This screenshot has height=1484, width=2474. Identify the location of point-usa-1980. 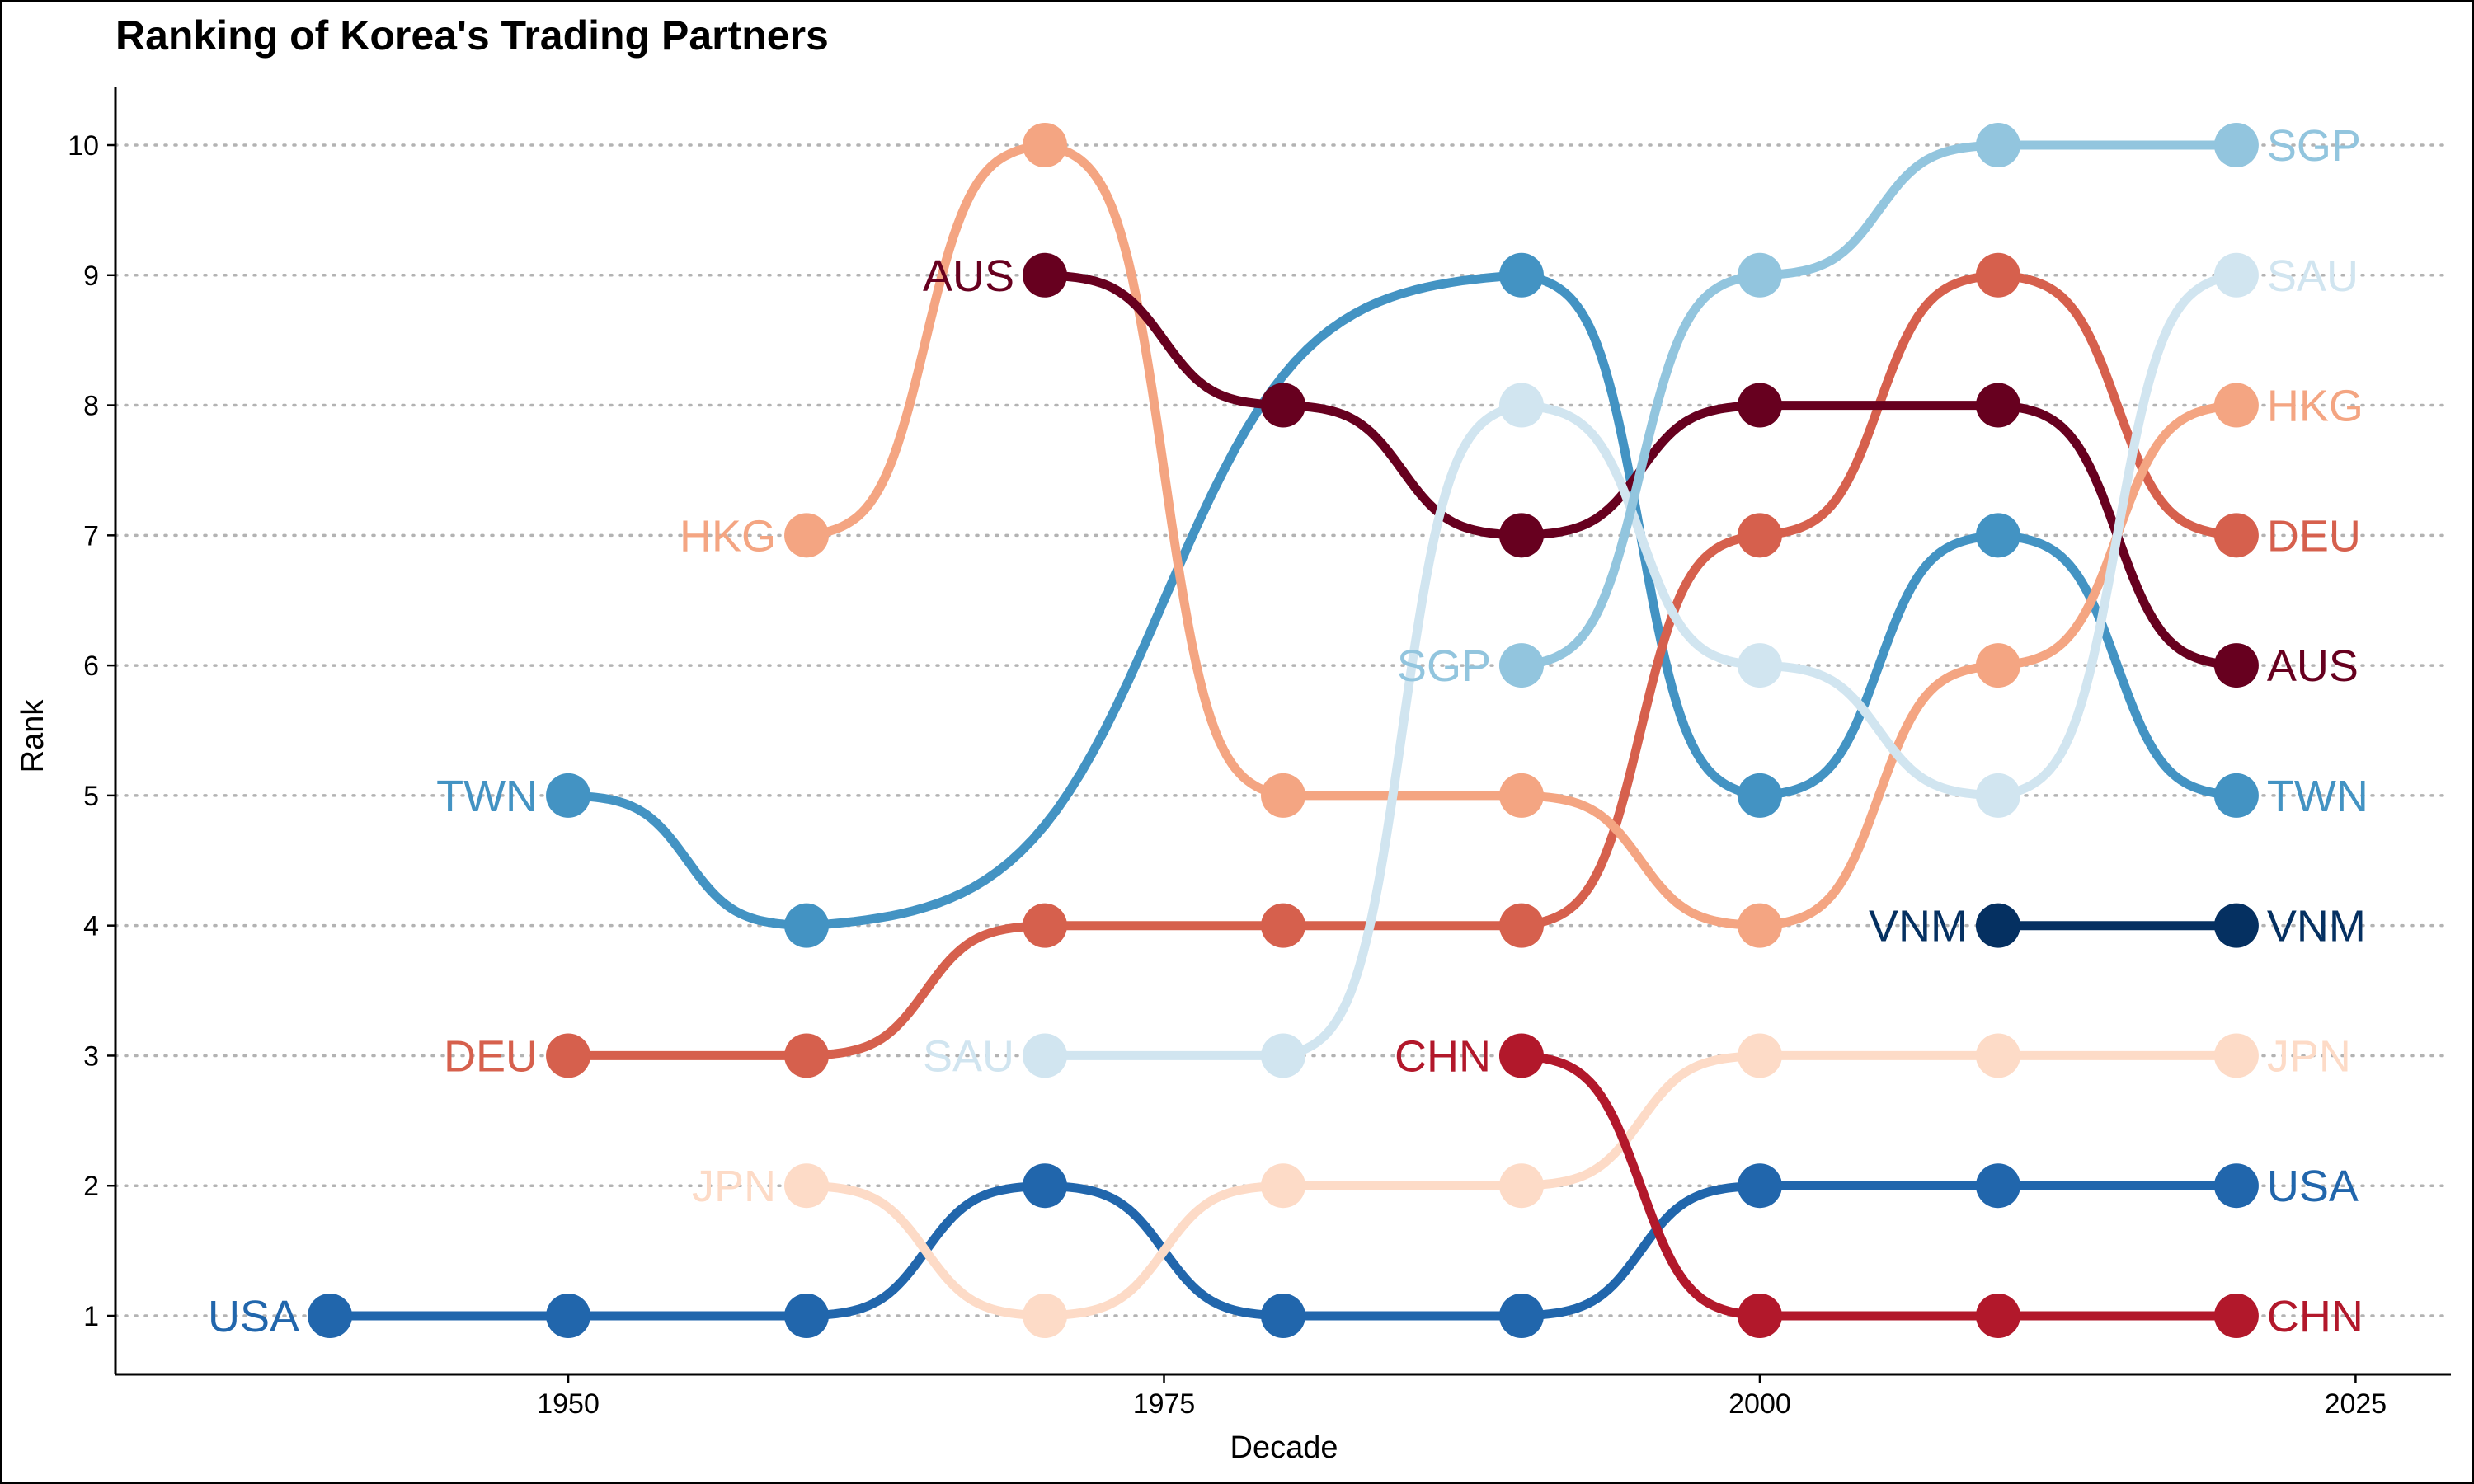
(1283, 1316).